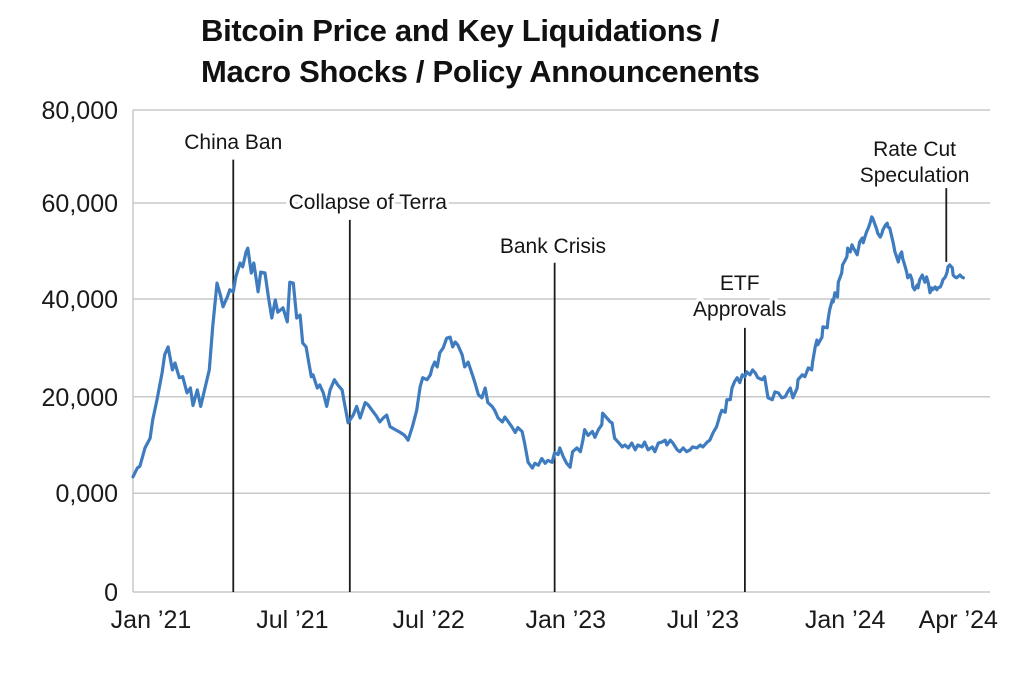 The width and height of the screenshot is (1024, 683). I want to click on x-tick-label: Jan ’24, so click(845, 620).